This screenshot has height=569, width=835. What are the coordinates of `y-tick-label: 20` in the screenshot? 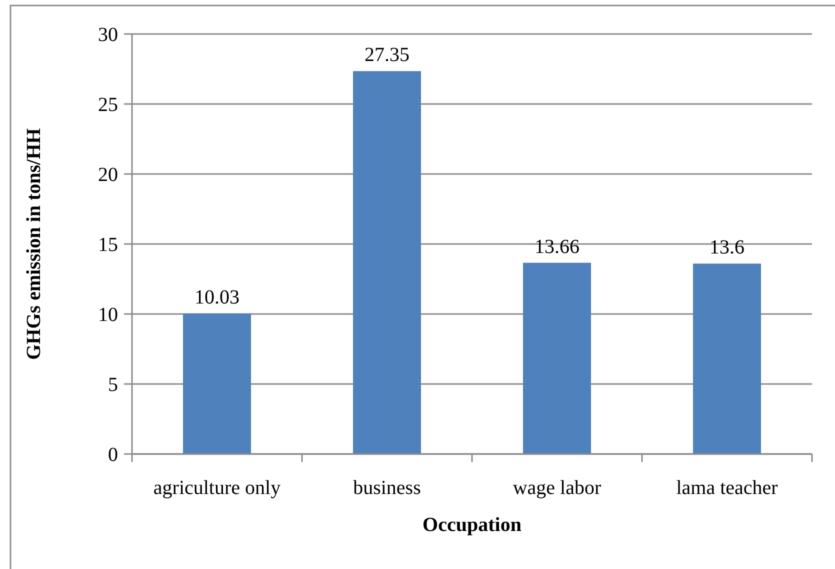 It's located at (108, 175).